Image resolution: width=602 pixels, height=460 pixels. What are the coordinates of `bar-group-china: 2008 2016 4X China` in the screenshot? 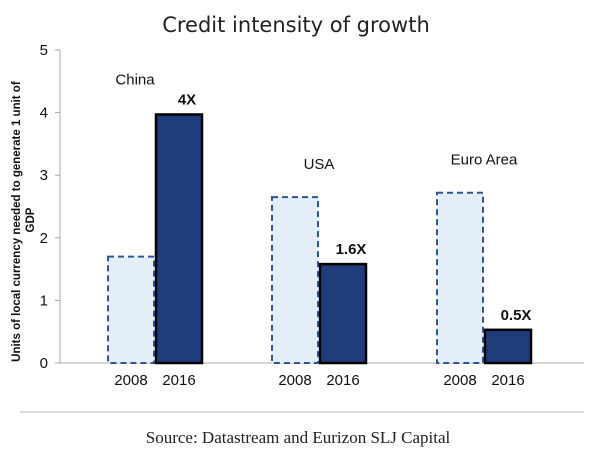 It's located at (155, 230).